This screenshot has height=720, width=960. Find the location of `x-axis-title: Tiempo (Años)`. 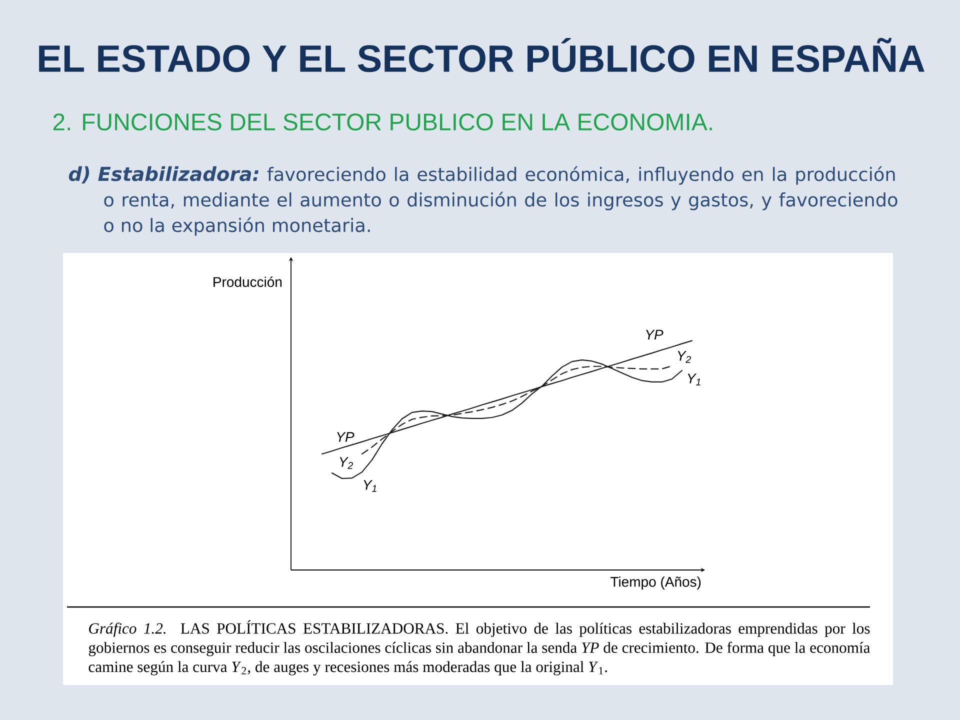

x-axis-title: Tiempo (Años) is located at coordinates (655, 583).